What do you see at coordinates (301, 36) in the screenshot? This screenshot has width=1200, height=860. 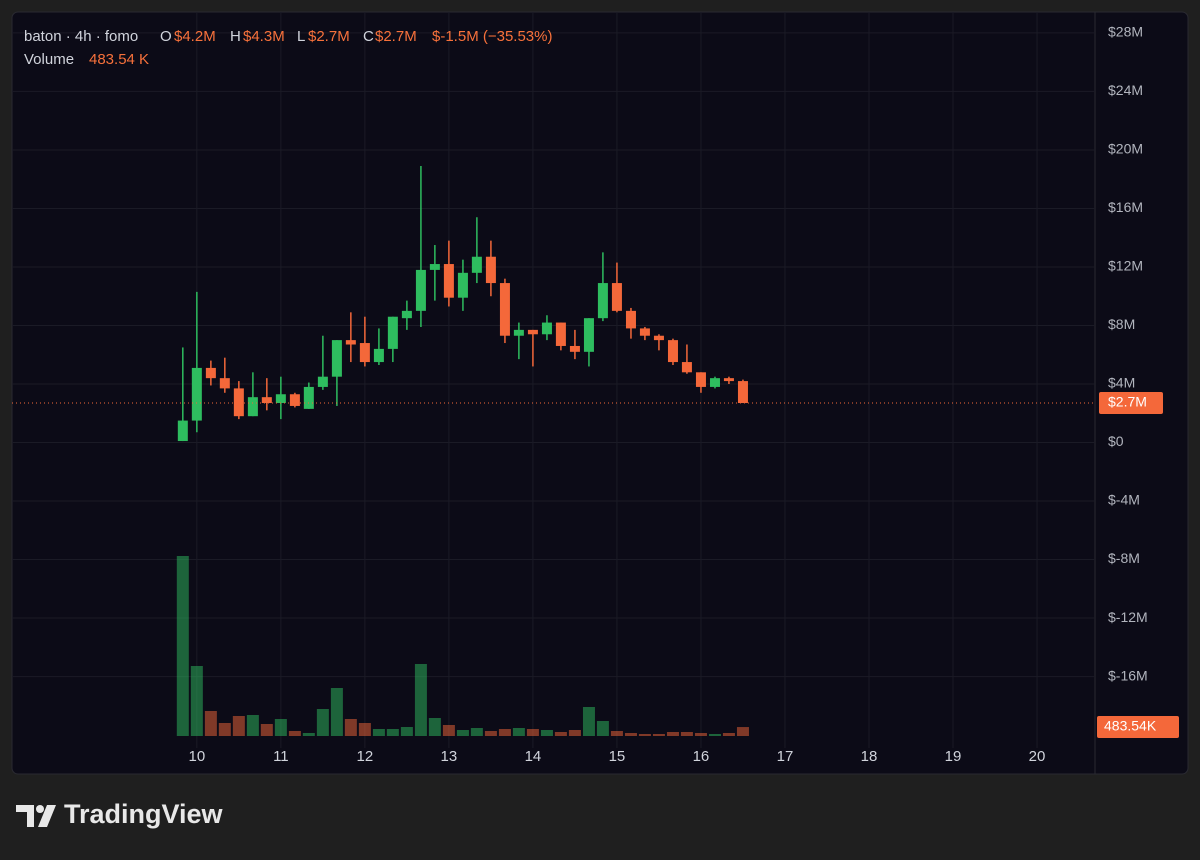 I see `low-label: L` at bounding box center [301, 36].